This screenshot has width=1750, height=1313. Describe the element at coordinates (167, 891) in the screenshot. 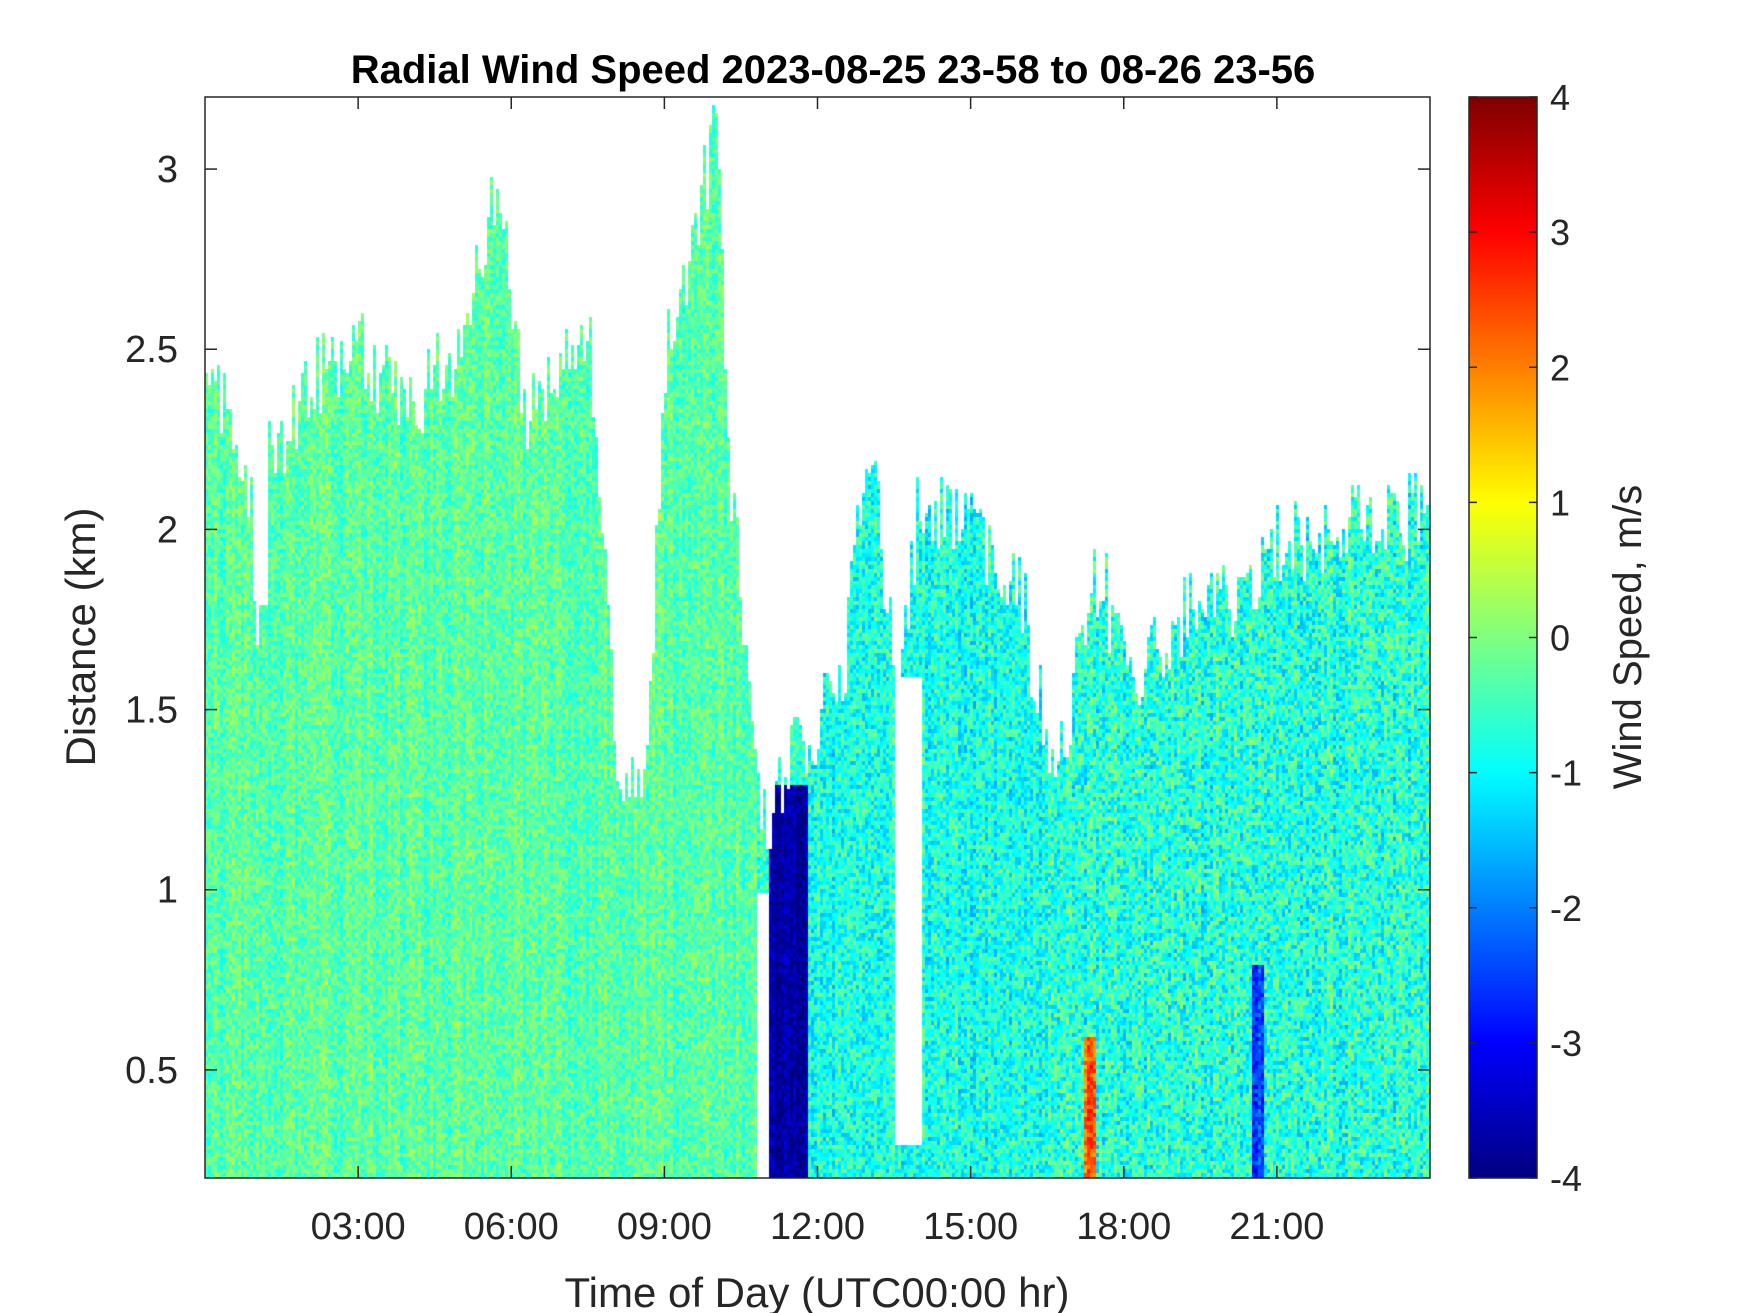

I see `y-tick-label: 1` at that location.